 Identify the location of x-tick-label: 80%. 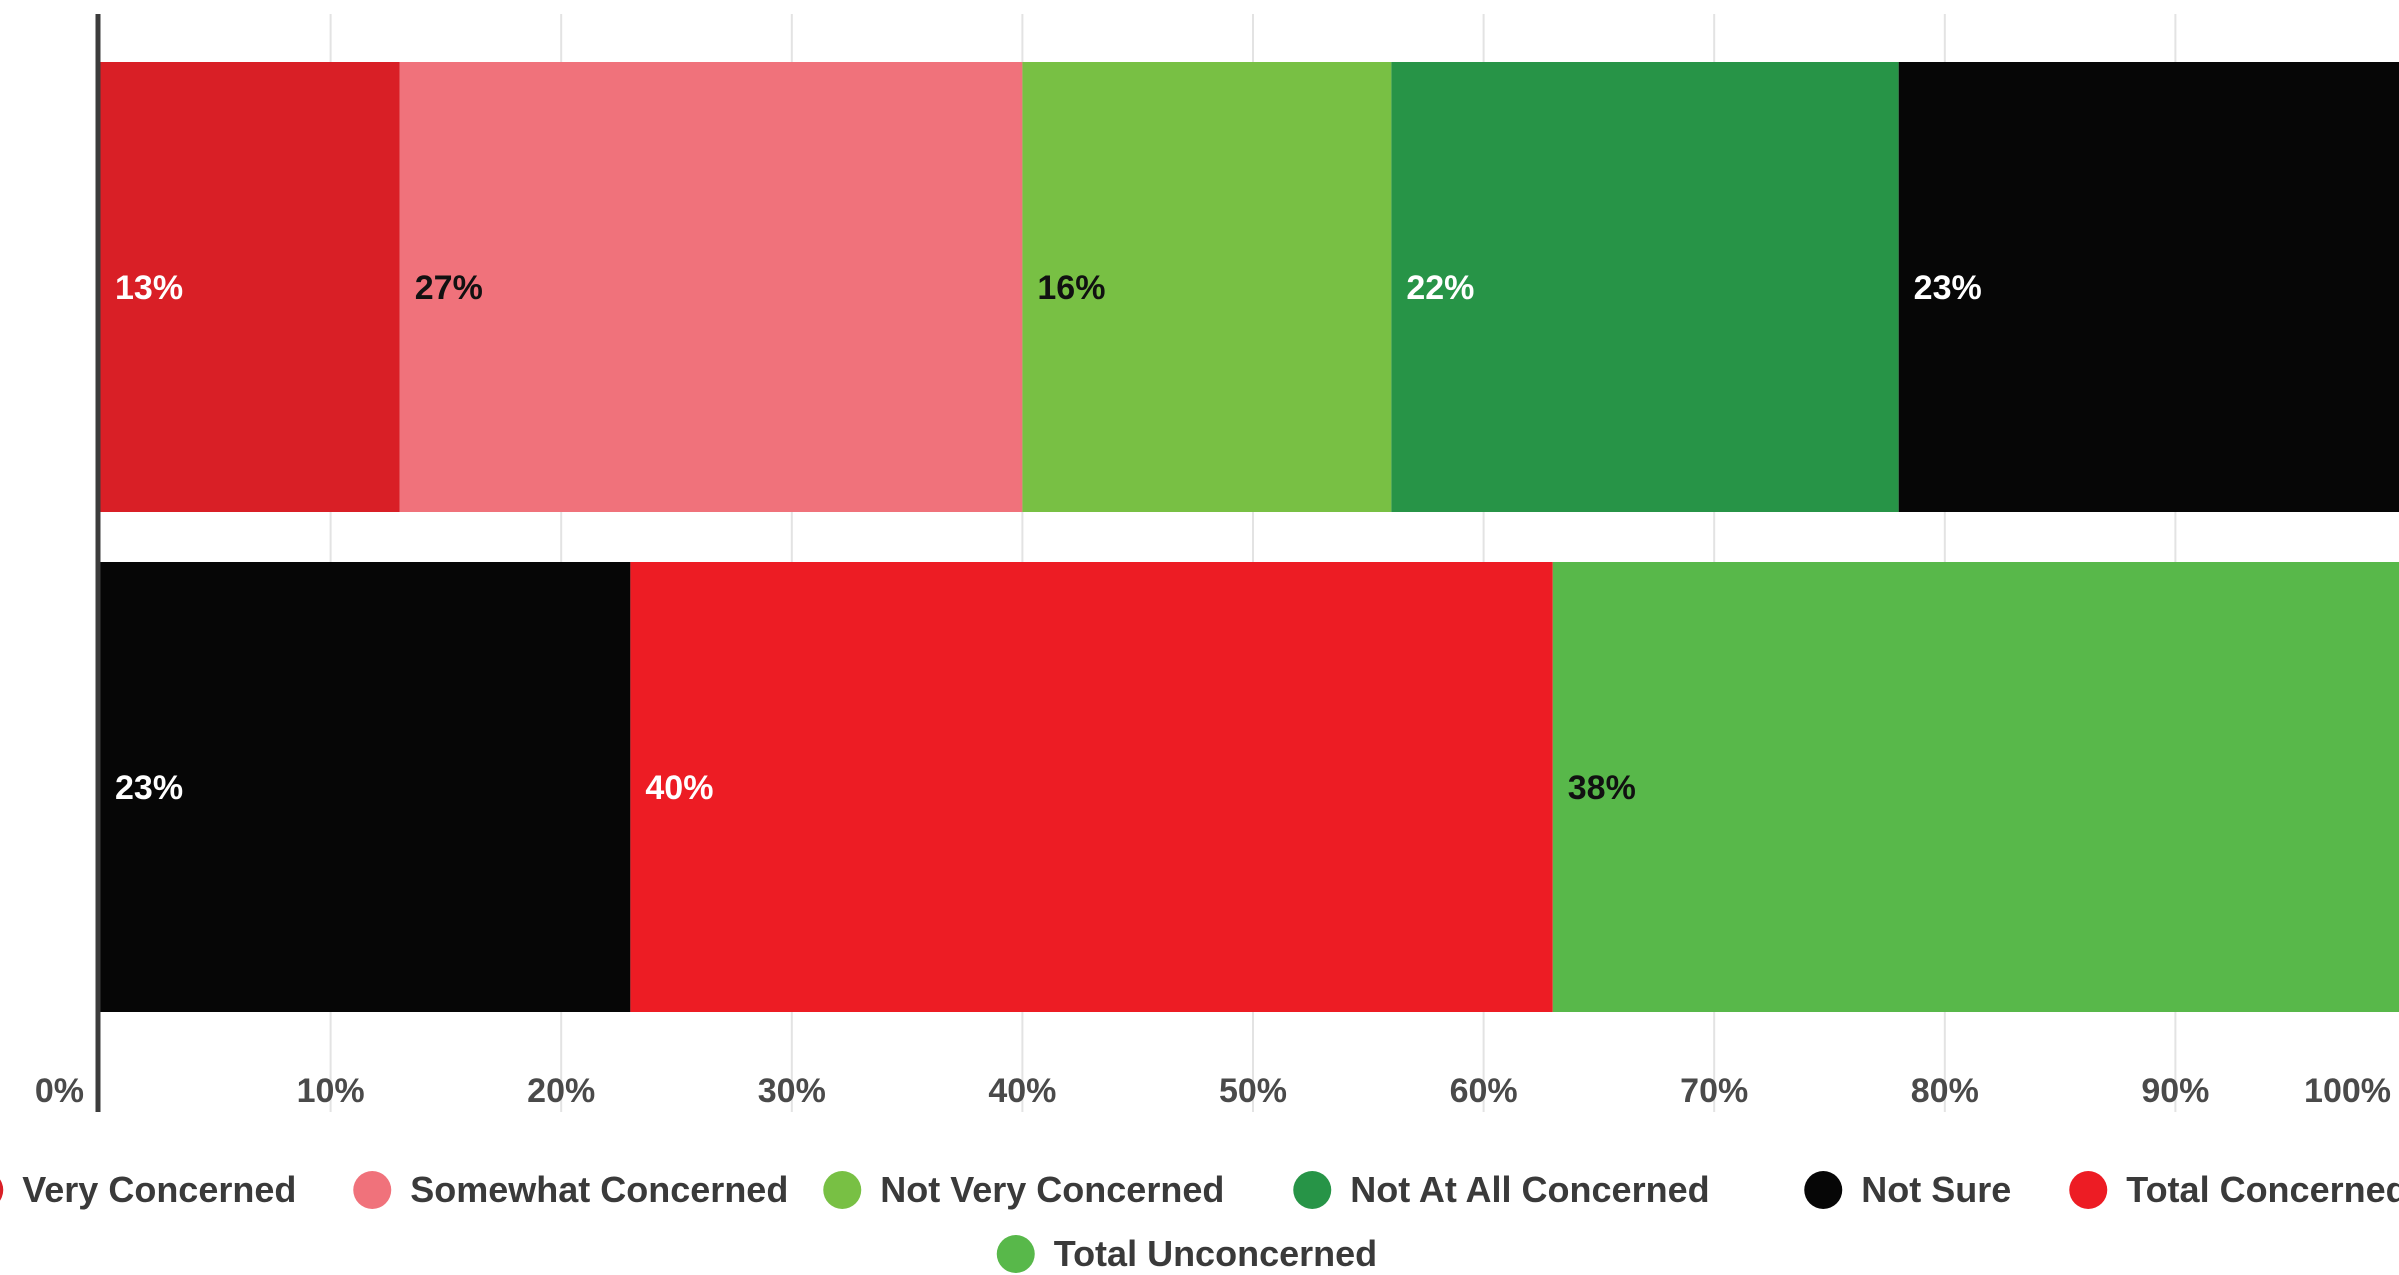
(1945, 1091).